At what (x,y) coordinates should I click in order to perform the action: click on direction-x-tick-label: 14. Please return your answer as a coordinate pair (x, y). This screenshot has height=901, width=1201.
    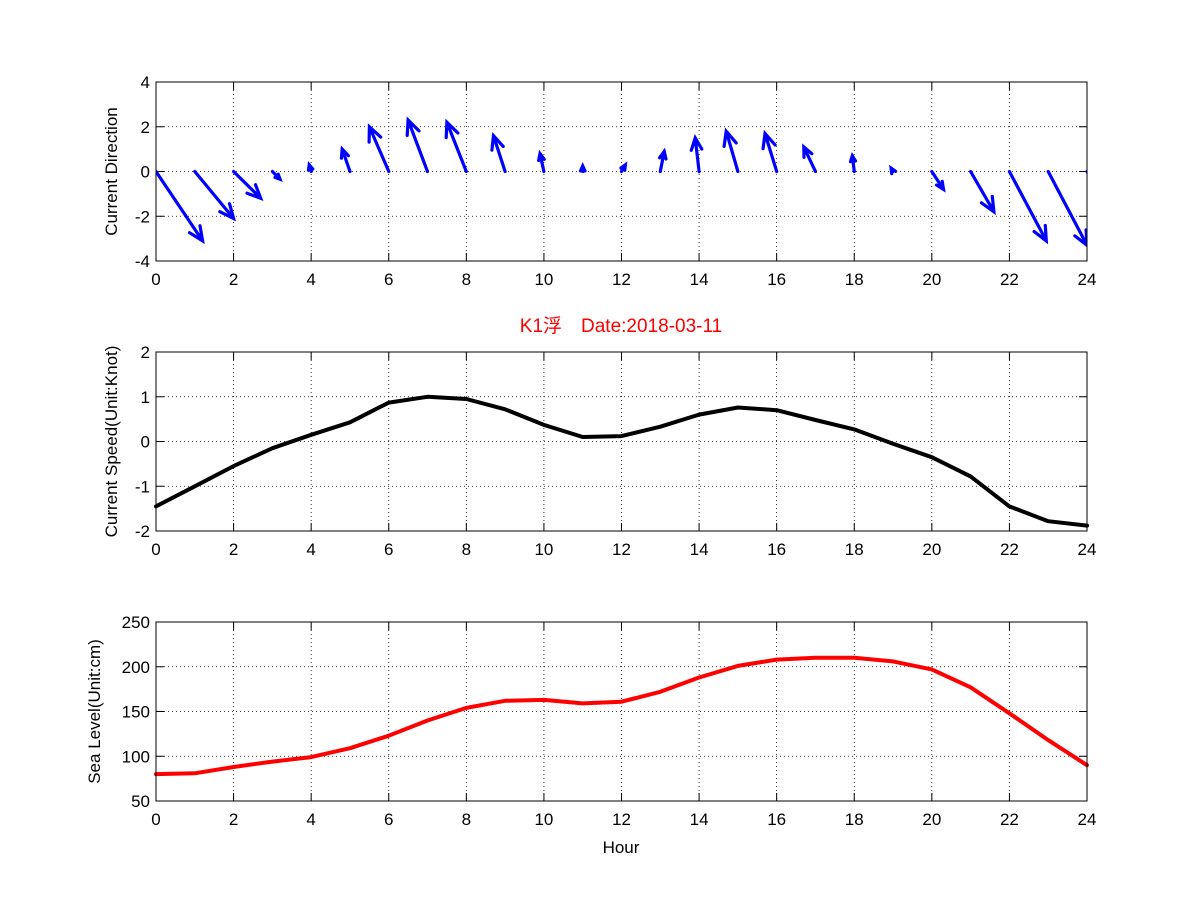
    Looking at the image, I should click on (699, 279).